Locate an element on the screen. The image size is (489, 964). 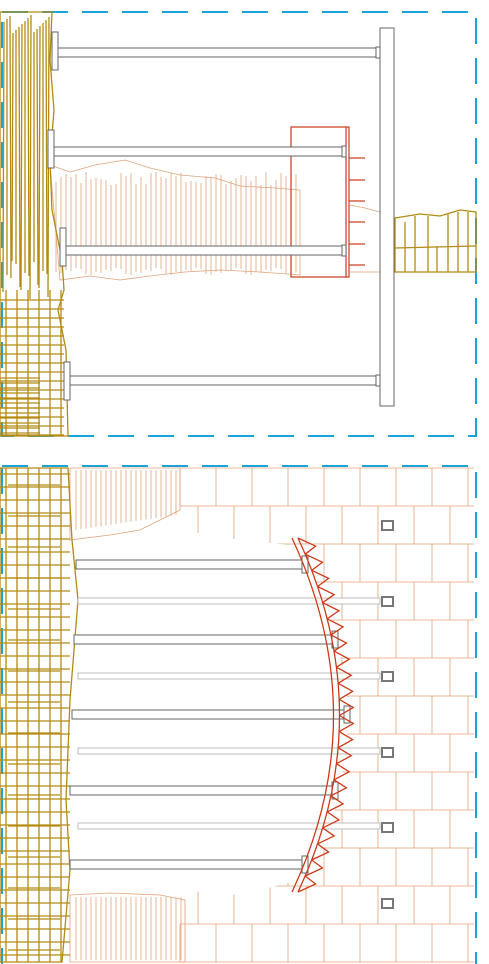
rock-wall-left is located at coordinates (34, 224).